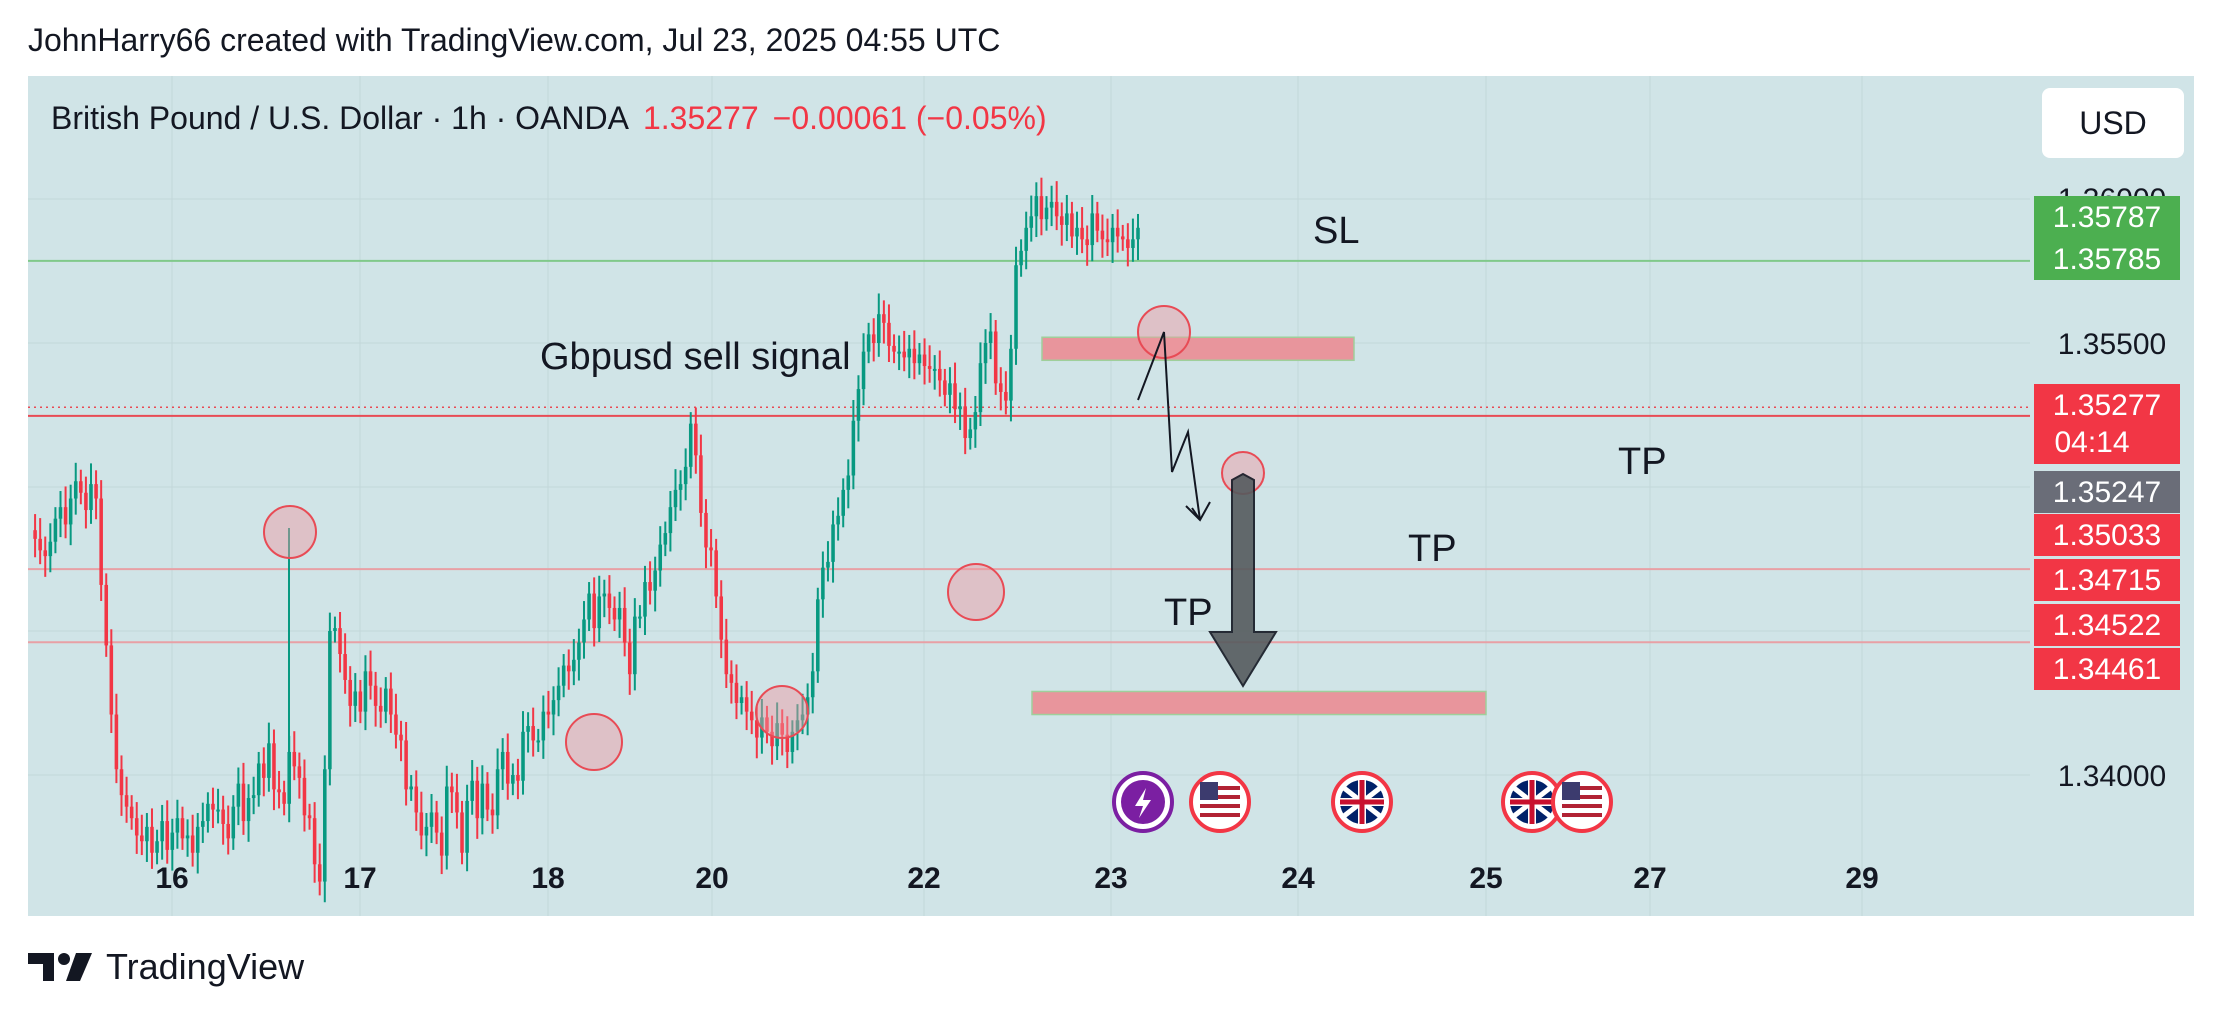 This screenshot has height=1016, width=2222. What do you see at coordinates (1188, 613) in the screenshot?
I see `tp3-text: TP` at bounding box center [1188, 613].